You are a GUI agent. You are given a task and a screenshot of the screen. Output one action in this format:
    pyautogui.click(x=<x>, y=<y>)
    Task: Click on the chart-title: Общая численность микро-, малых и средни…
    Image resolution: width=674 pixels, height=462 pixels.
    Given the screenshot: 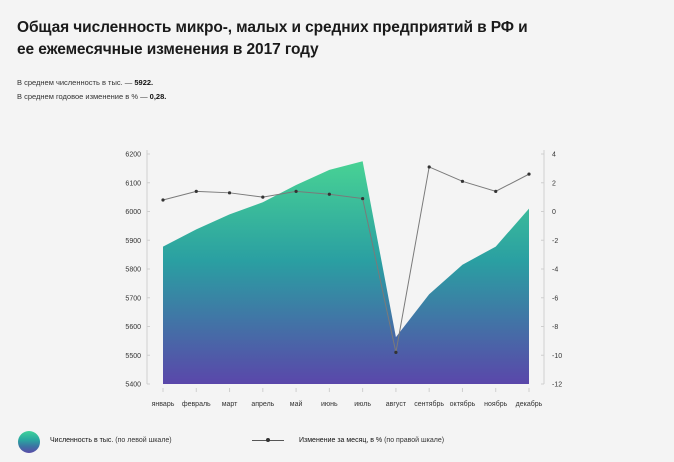 What is the action you would take?
    pyautogui.click(x=272, y=38)
    